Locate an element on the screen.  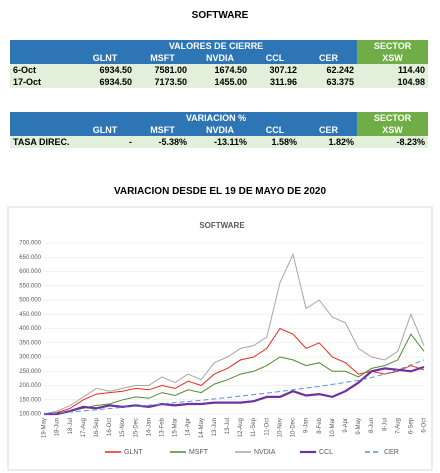
x-tick-label: 16-Oct is located at coordinates (110, 427).